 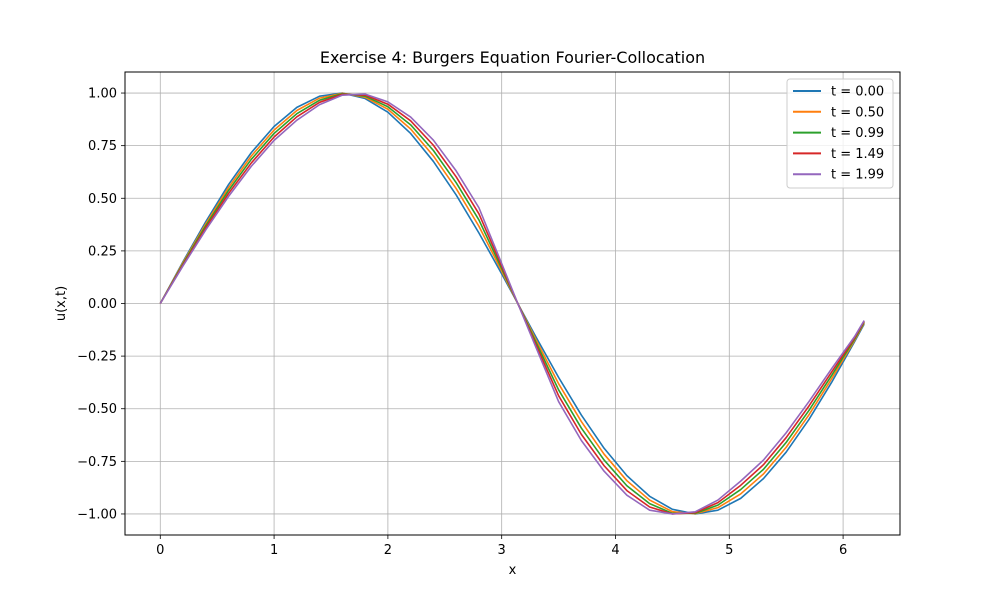 What do you see at coordinates (857, 175) in the screenshot?
I see `legend-label: t = 1.99` at bounding box center [857, 175].